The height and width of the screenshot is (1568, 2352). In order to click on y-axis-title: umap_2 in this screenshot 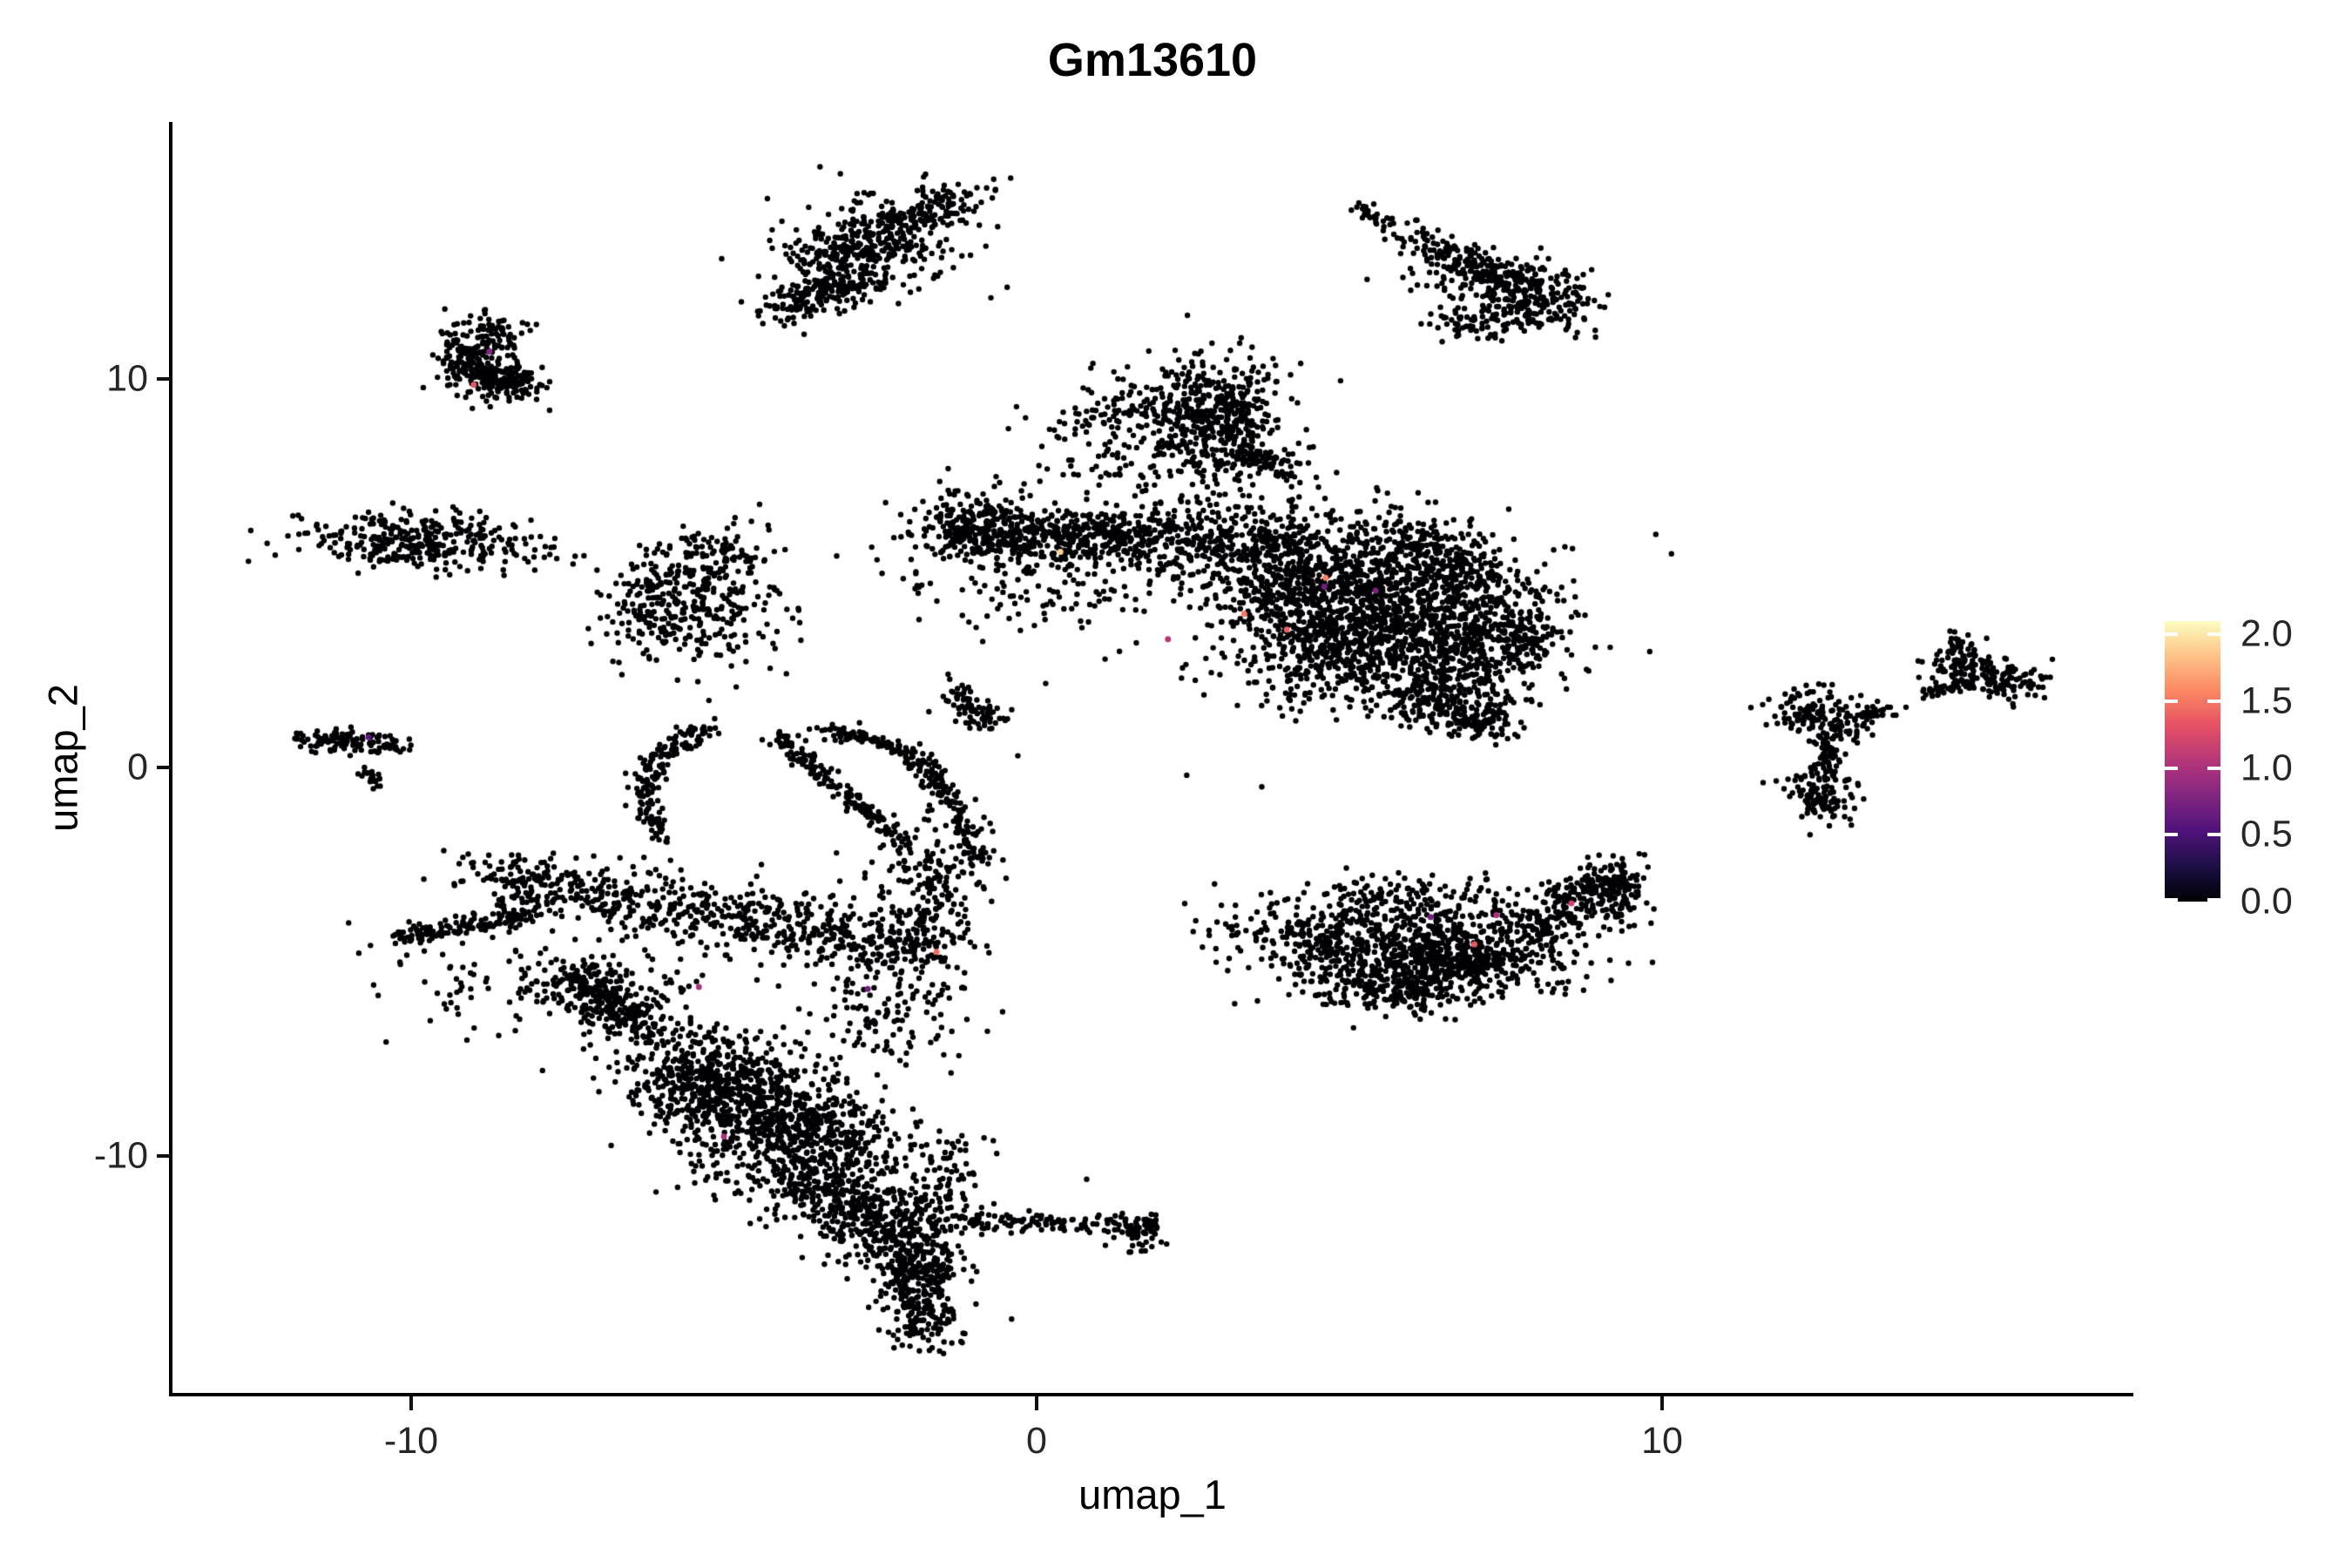, I will do `click(62, 758)`.